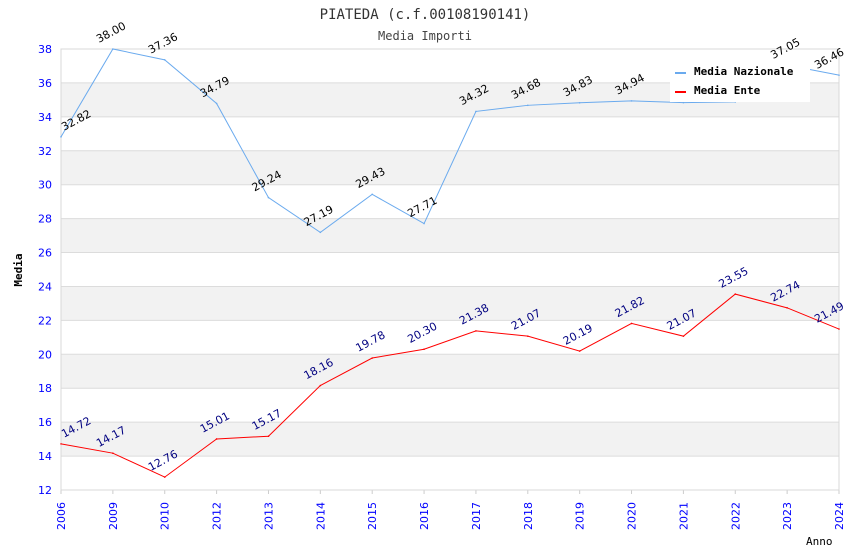  I want to click on x-axis-label: Anno, so click(819, 541).